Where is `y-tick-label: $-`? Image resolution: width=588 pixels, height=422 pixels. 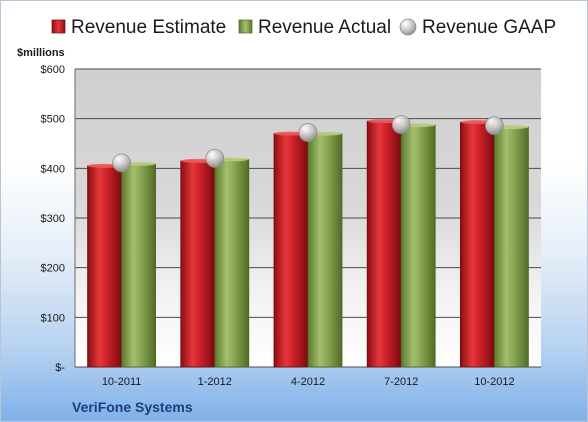 y-tick-label: $- is located at coordinates (60, 368).